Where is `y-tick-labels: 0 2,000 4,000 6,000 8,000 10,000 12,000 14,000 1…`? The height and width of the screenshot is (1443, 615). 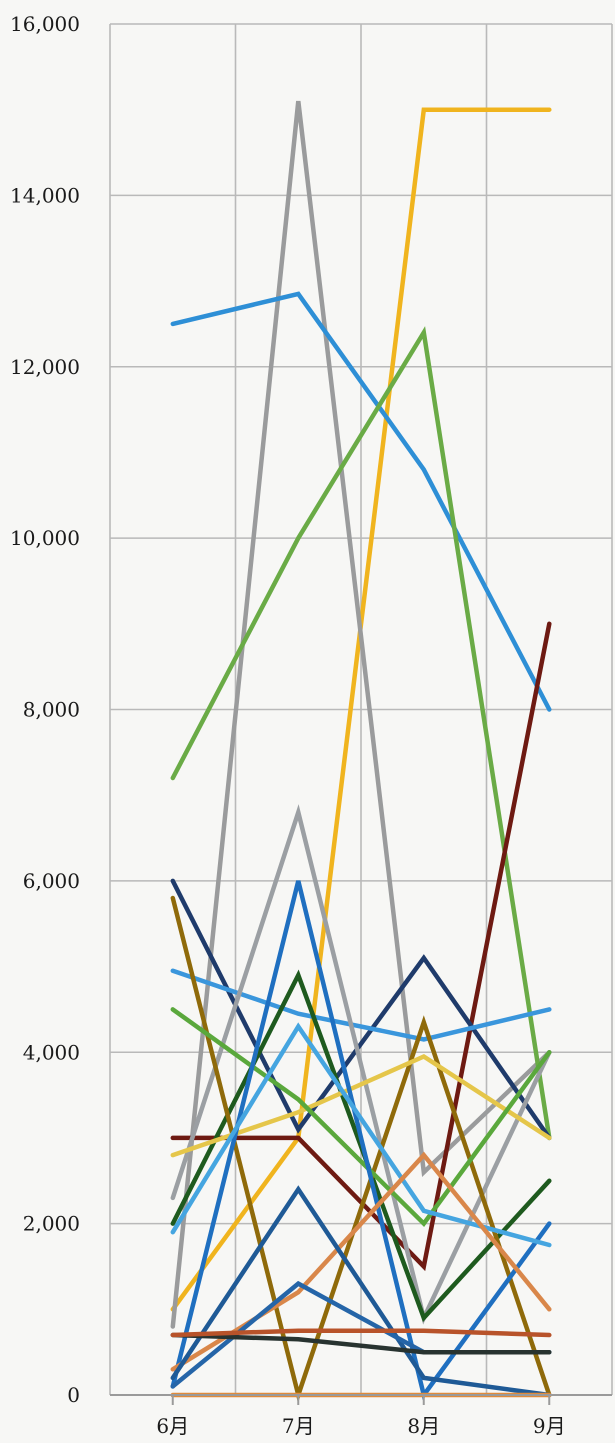
y-tick-labels: 0 2,000 4,000 6,000 8,000 10,000 12,000 14,000 1… is located at coordinates (45, 709).